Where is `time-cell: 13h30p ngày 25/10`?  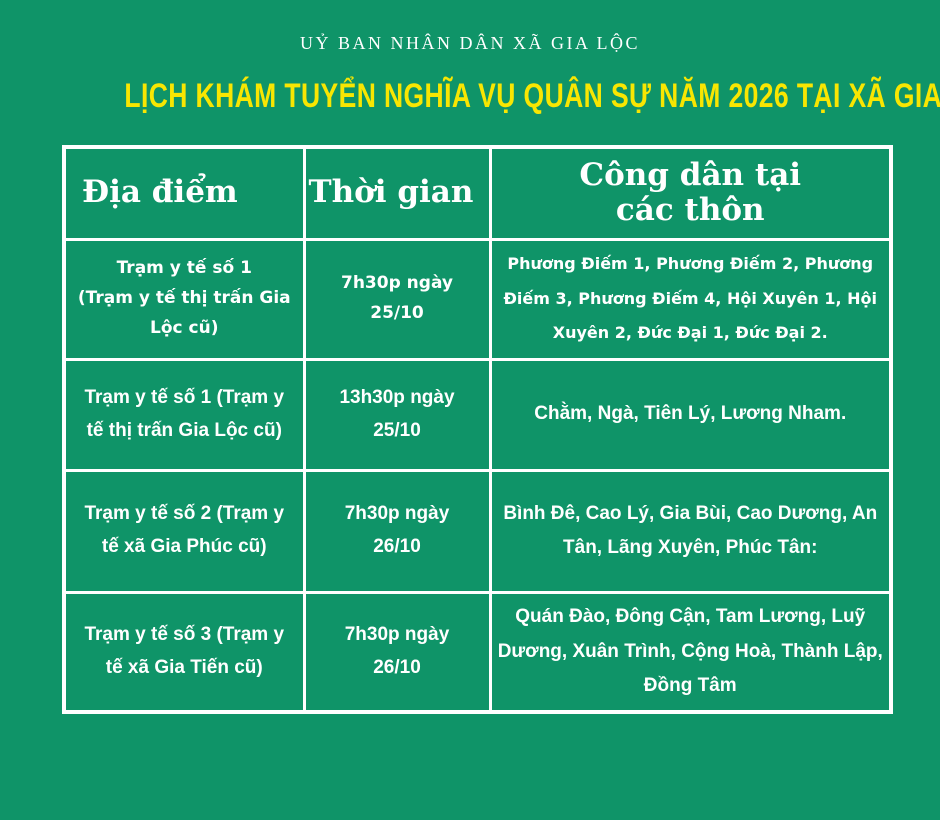
time-cell: 13h30p ngày 25/10 is located at coordinates (397, 414).